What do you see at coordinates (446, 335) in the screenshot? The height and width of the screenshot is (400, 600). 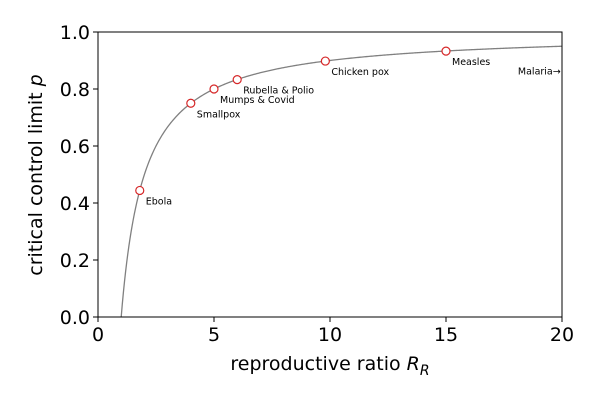 I see `x-tick-label-3: 15` at bounding box center [446, 335].